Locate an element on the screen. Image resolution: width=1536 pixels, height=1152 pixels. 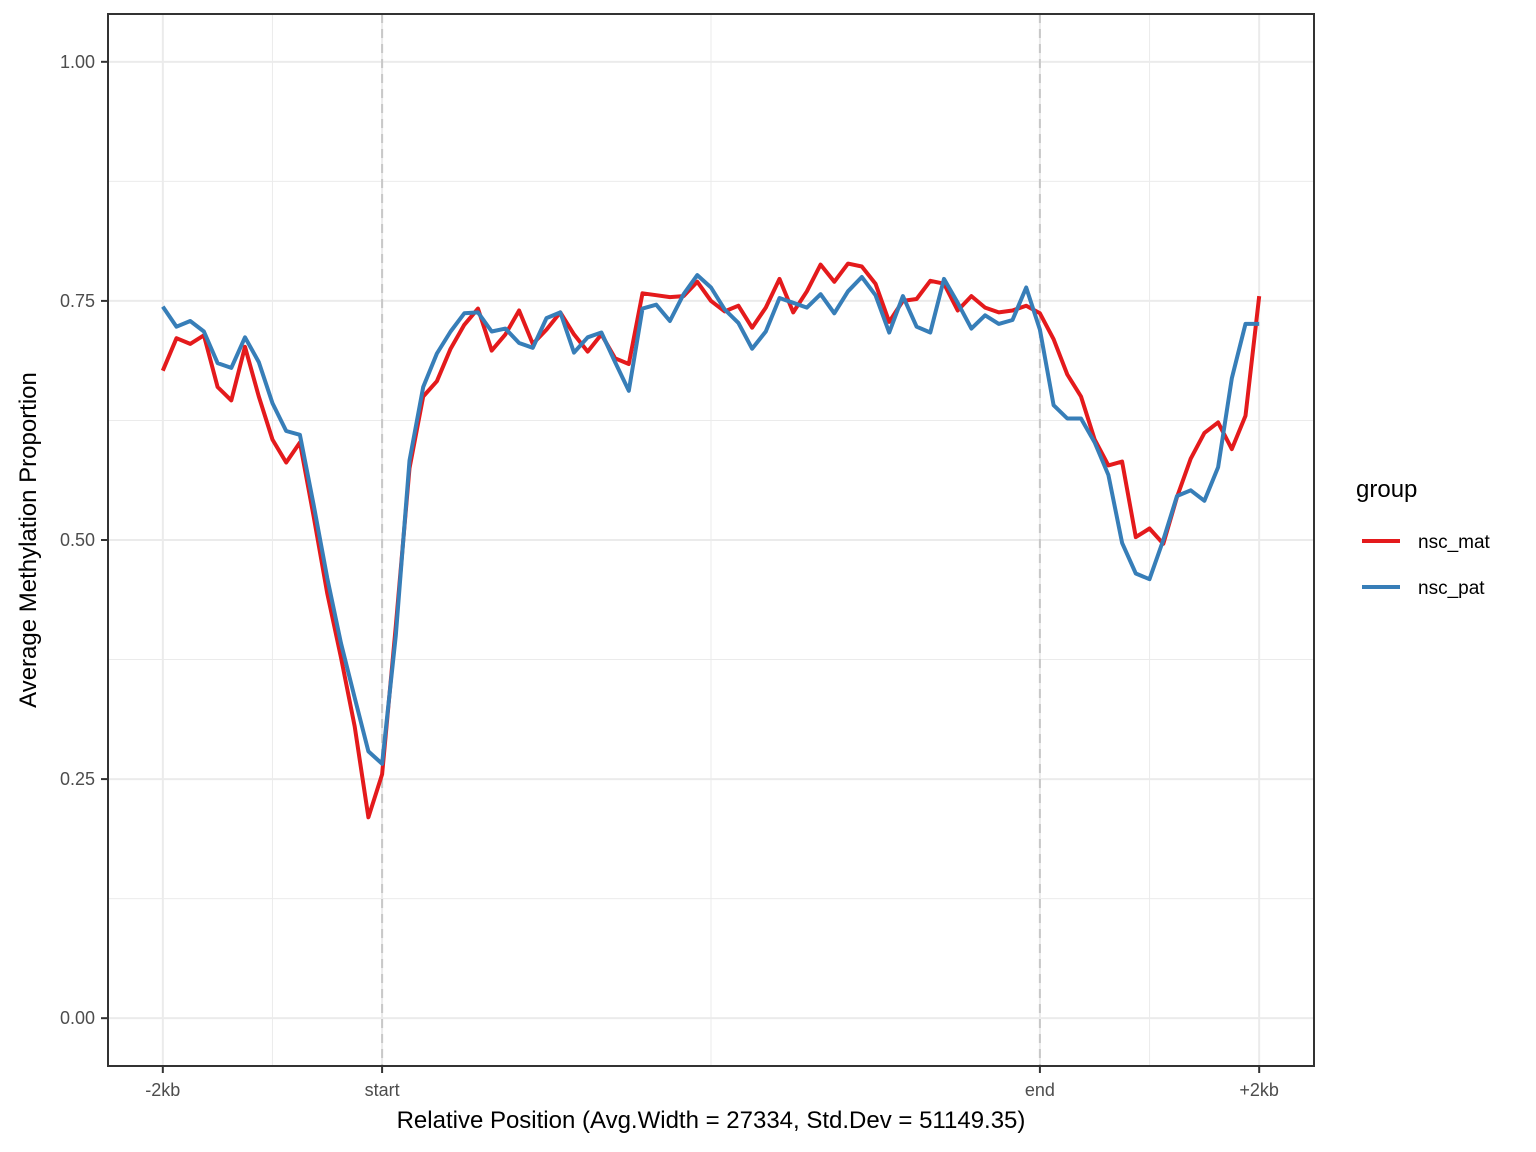
y-tick-label: 0.50 is located at coordinates (77, 540).